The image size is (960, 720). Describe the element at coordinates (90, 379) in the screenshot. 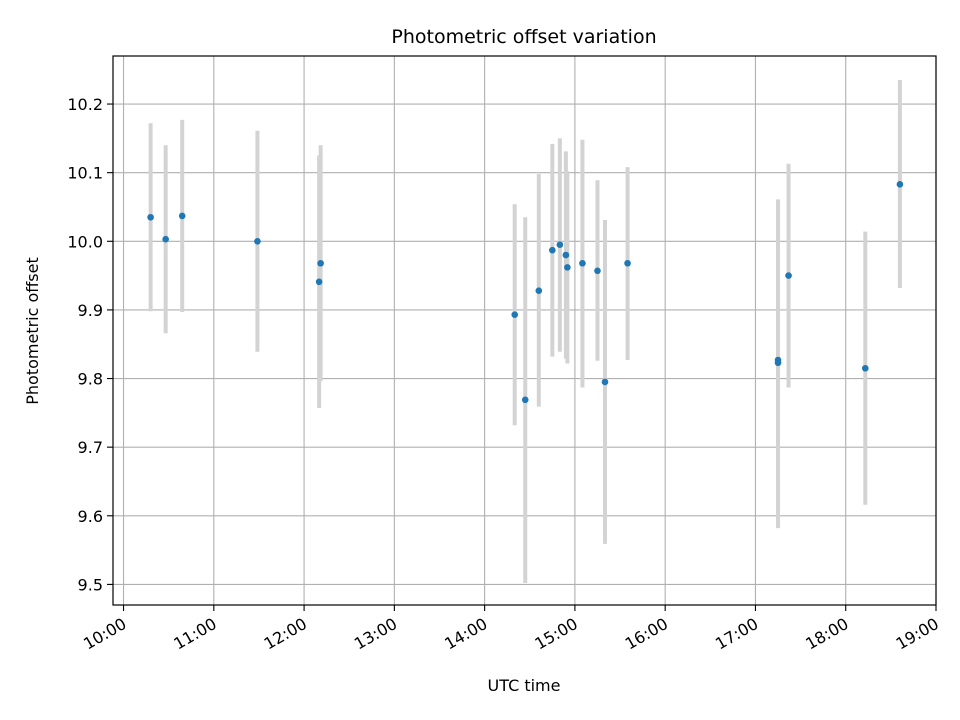

I see `y-tick-label: 9.8` at that location.